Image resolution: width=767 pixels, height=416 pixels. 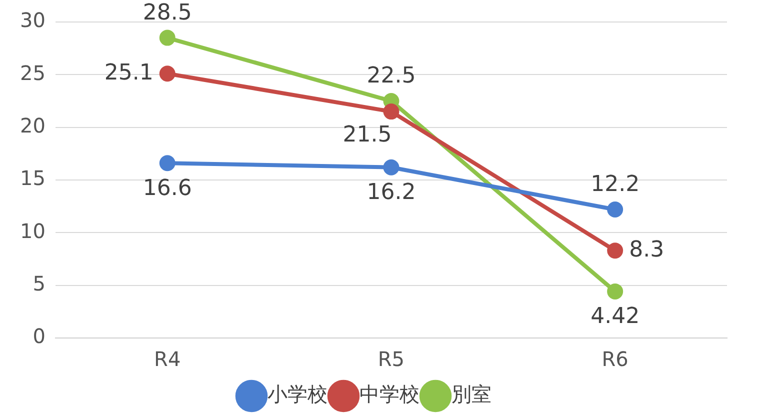 What do you see at coordinates (33, 230) in the screenshot?
I see `y-tick-label: 10` at bounding box center [33, 230].